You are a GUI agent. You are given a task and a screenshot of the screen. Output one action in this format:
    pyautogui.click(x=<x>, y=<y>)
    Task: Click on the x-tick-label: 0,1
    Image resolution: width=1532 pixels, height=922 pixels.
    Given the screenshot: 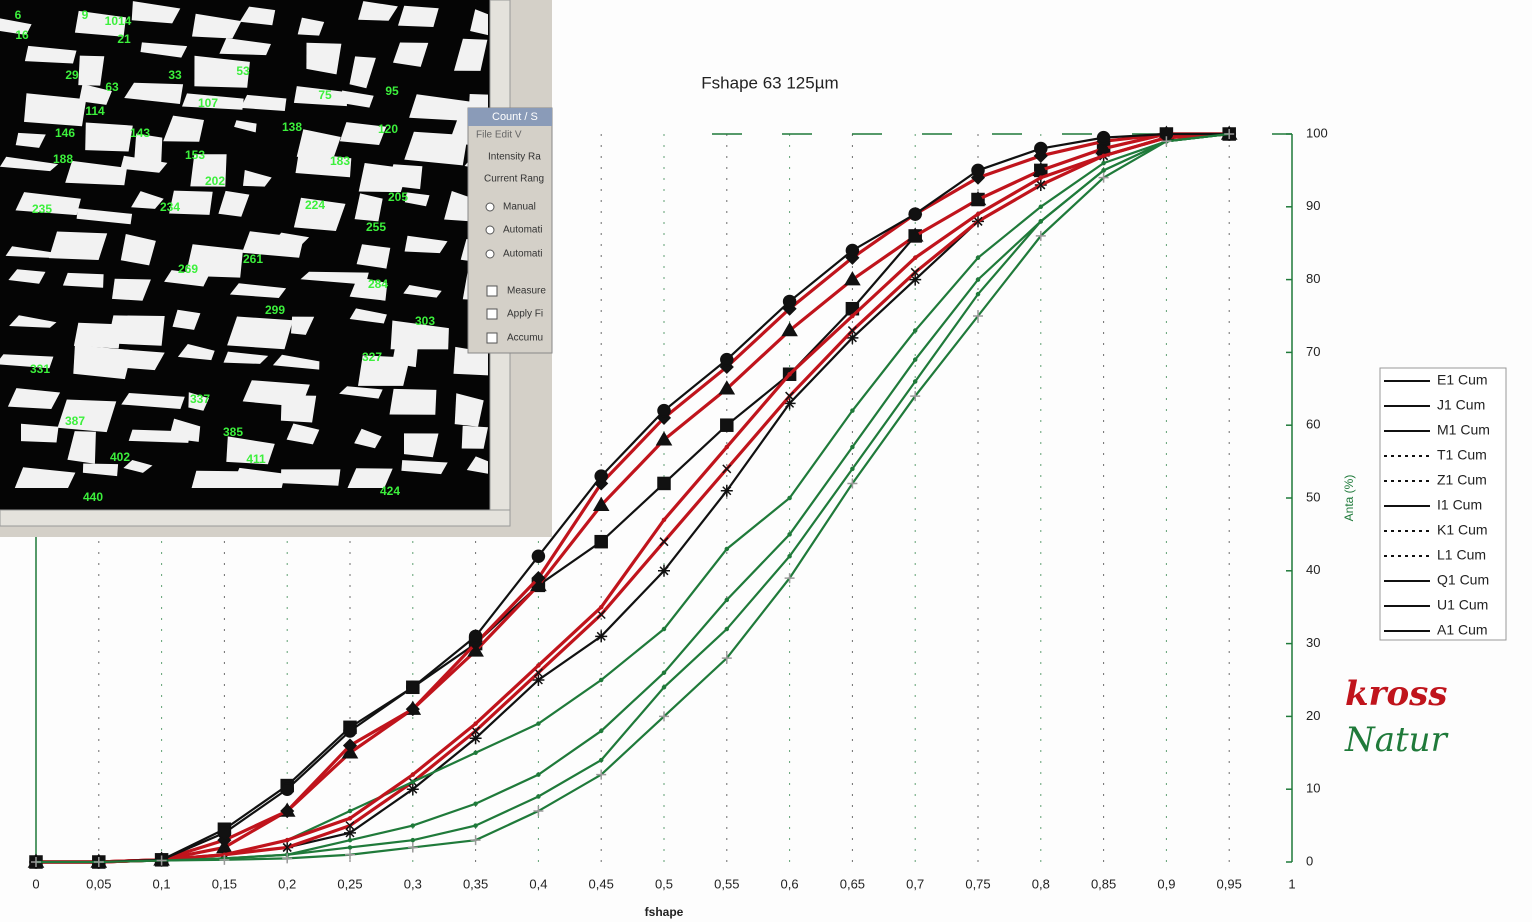 What is the action you would take?
    pyautogui.click(x=162, y=883)
    